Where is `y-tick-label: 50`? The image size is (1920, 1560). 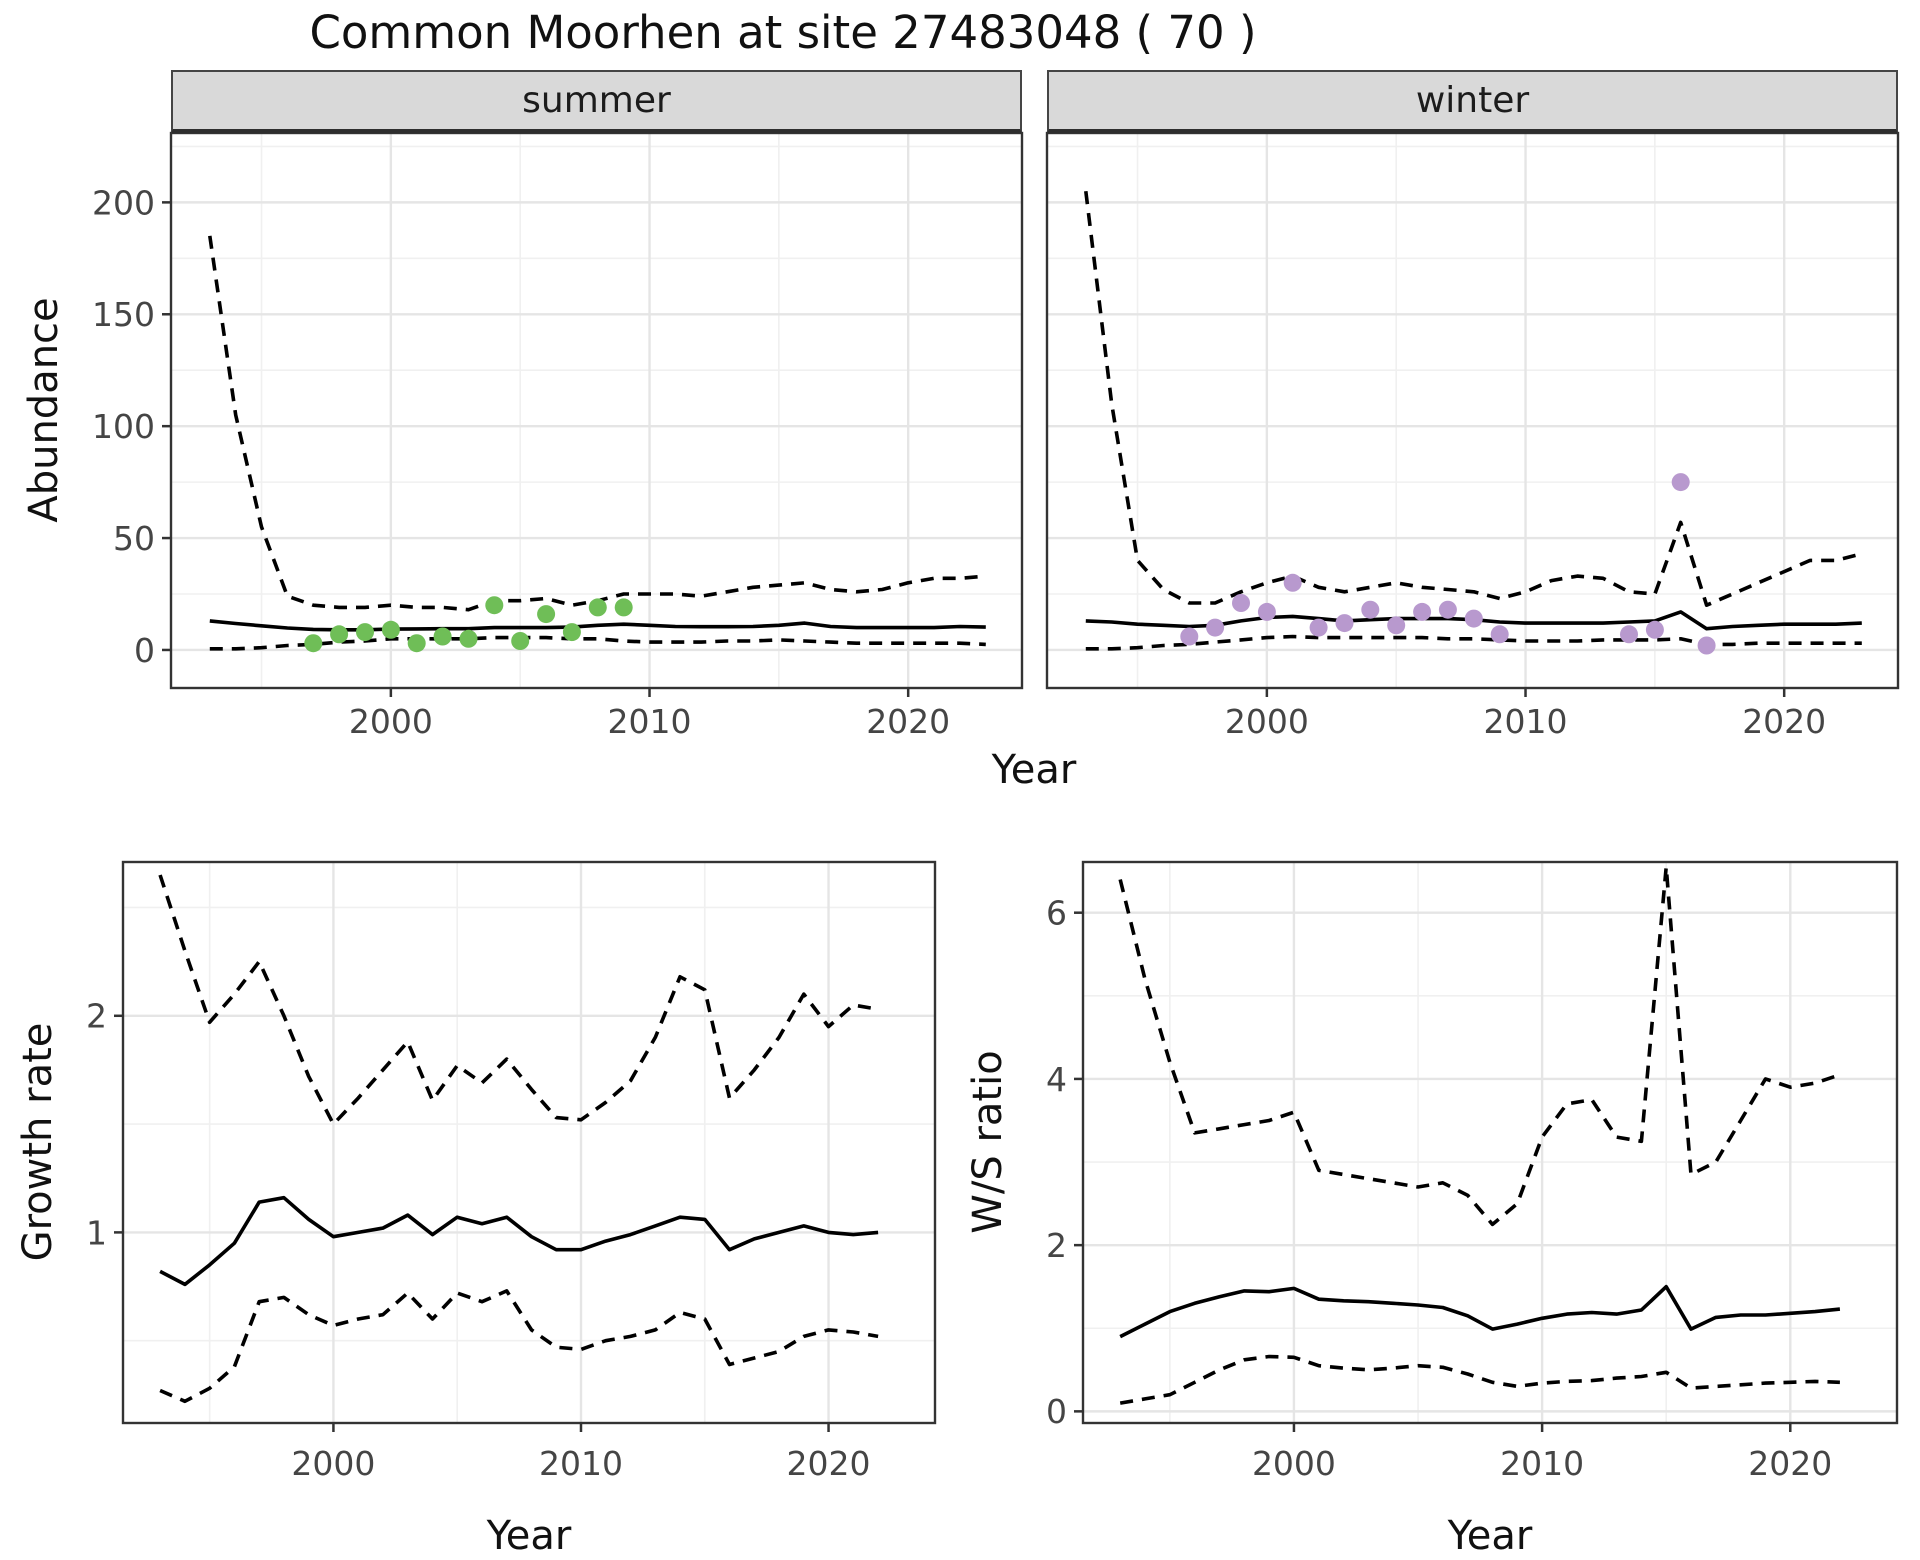
y-tick-label: 50 is located at coordinates (134, 538).